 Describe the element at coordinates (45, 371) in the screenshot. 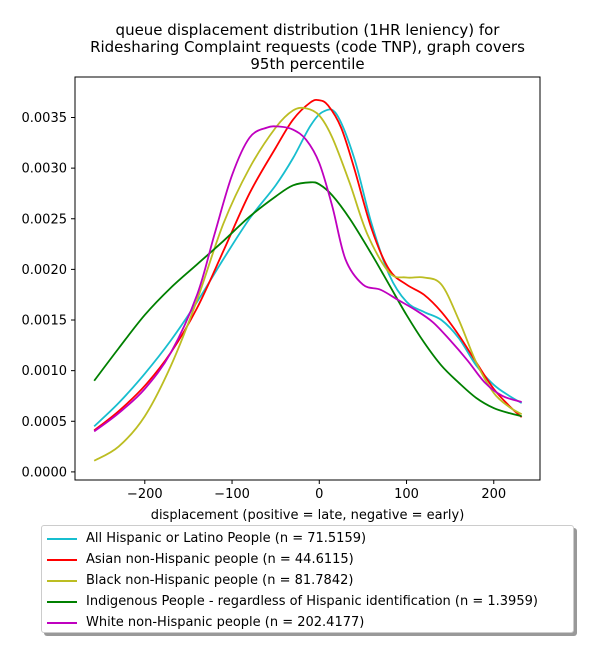

I see `y-tick-label: 0.0010` at that location.